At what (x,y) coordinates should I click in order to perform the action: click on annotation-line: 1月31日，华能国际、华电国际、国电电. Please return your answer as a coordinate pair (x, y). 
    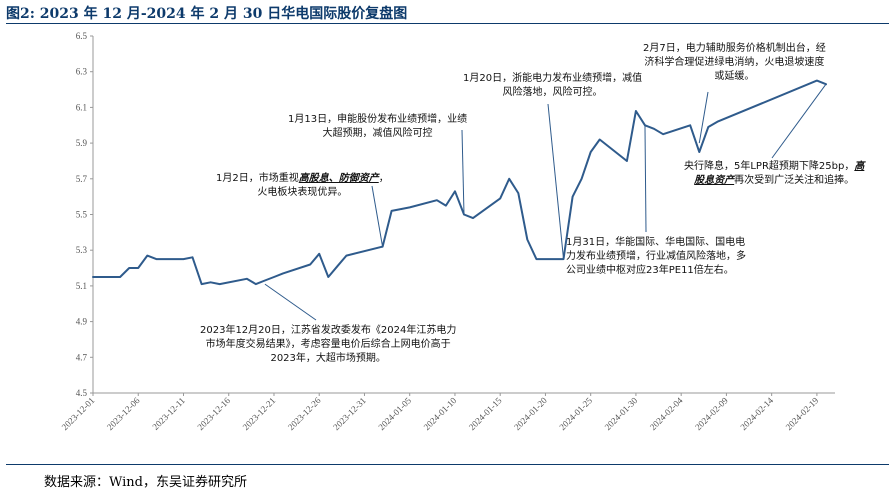
    Looking at the image, I should click on (656, 242).